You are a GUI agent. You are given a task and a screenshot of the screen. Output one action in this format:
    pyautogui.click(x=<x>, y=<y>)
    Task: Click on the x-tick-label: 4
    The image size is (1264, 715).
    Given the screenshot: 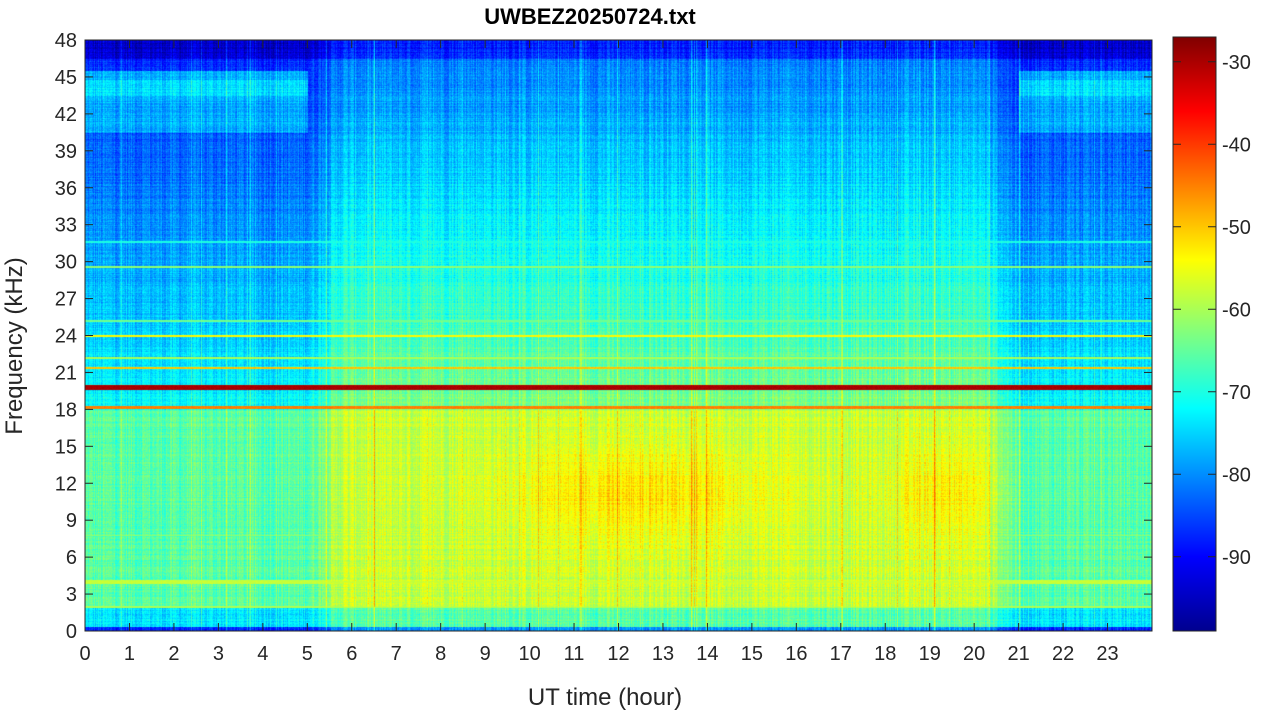 What is the action you would take?
    pyautogui.click(x=262, y=654)
    